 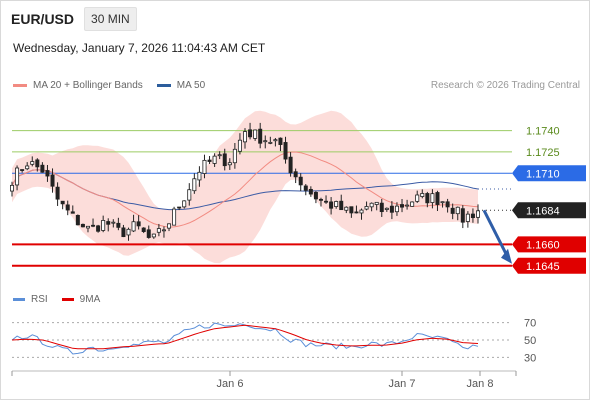 What do you see at coordinates (19, 299) in the screenshot?
I see `legend-swatch-rsi` at bounding box center [19, 299].